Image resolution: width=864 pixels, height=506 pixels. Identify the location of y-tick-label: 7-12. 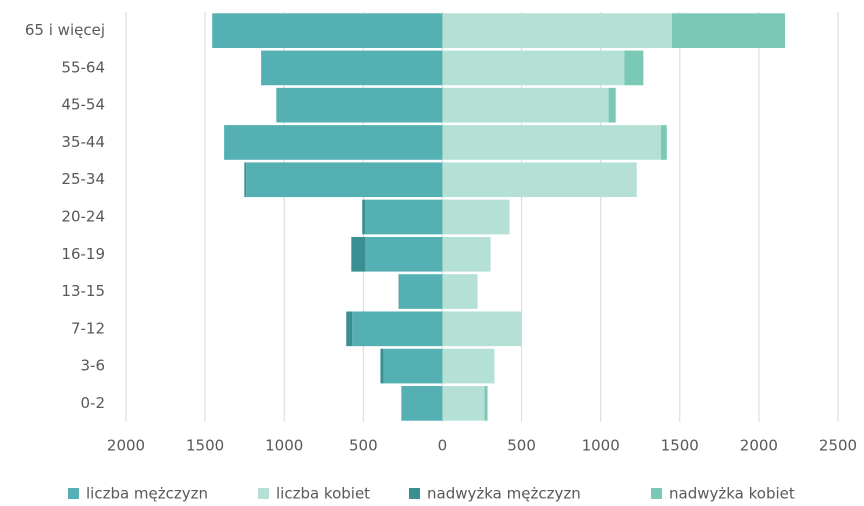
(88, 328).